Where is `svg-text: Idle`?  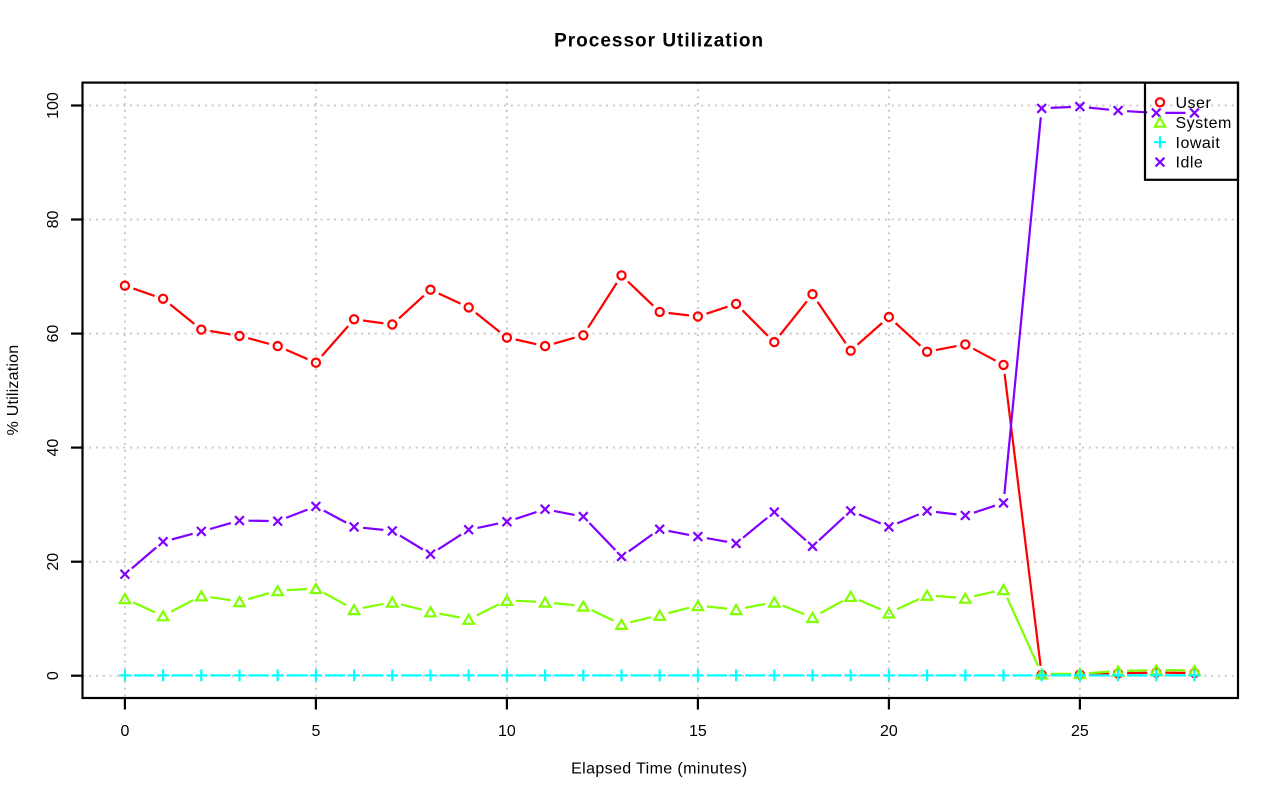
svg-text: Idle is located at coordinates (1190, 163).